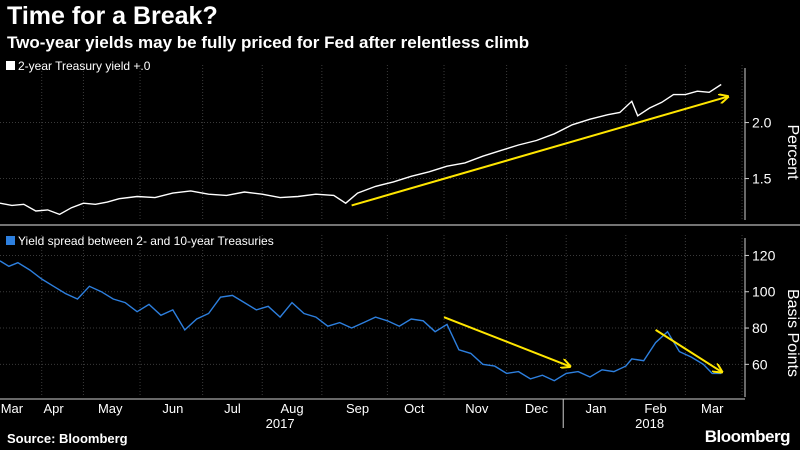 The width and height of the screenshot is (800, 450). I want to click on x-year-label: 2018, so click(649, 423).